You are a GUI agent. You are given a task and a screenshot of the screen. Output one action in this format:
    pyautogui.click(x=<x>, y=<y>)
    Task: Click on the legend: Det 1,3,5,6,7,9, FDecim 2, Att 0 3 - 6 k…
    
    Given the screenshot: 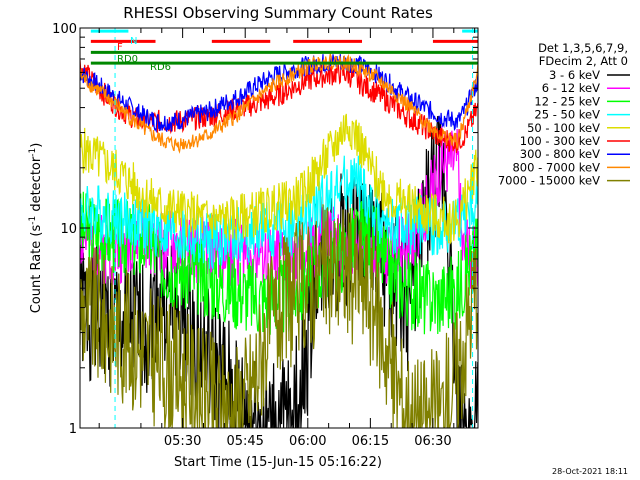 What is the action you would take?
    pyautogui.click(x=564, y=114)
    